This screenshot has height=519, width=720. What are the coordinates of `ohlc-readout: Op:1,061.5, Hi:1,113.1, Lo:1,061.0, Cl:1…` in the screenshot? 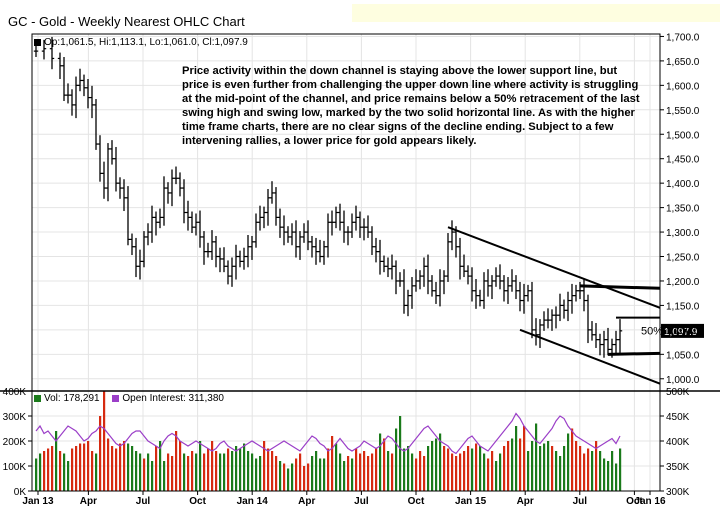 It's located at (141, 42).